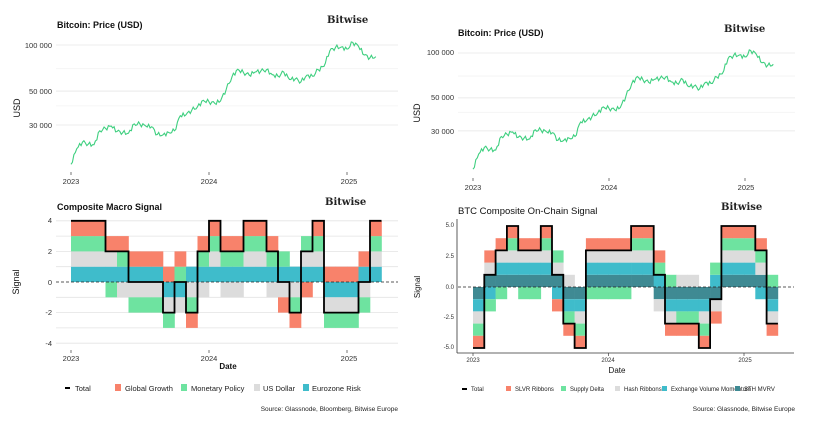 The height and width of the screenshot is (428, 816). Describe the element at coordinates (625, 287) in the screenshot. I see `total-line` at that location.